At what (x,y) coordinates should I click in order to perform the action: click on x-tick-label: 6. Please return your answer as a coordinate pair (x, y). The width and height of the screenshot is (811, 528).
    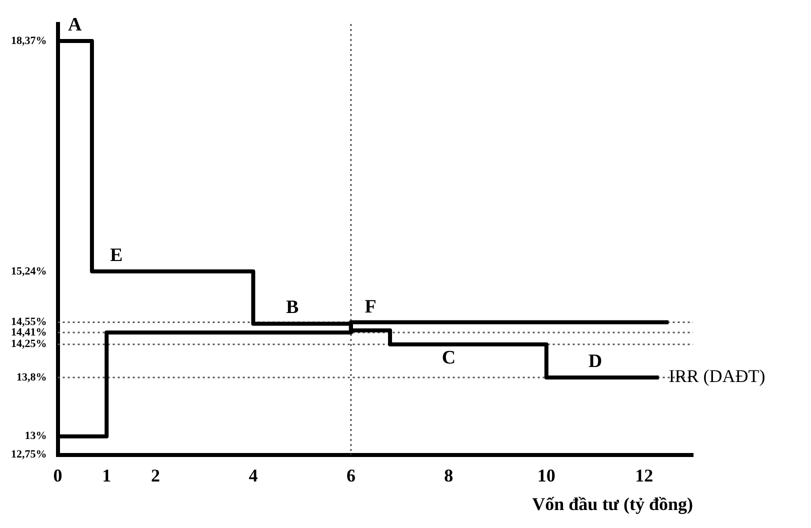
    Looking at the image, I should click on (351, 475).